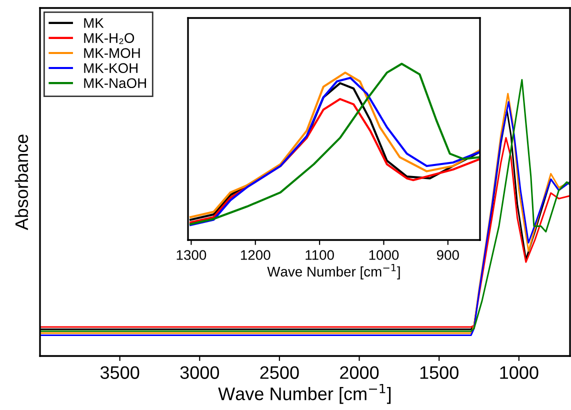 The height and width of the screenshot is (410, 571). I want to click on legend-label: MK-KOH, so click(111, 68).